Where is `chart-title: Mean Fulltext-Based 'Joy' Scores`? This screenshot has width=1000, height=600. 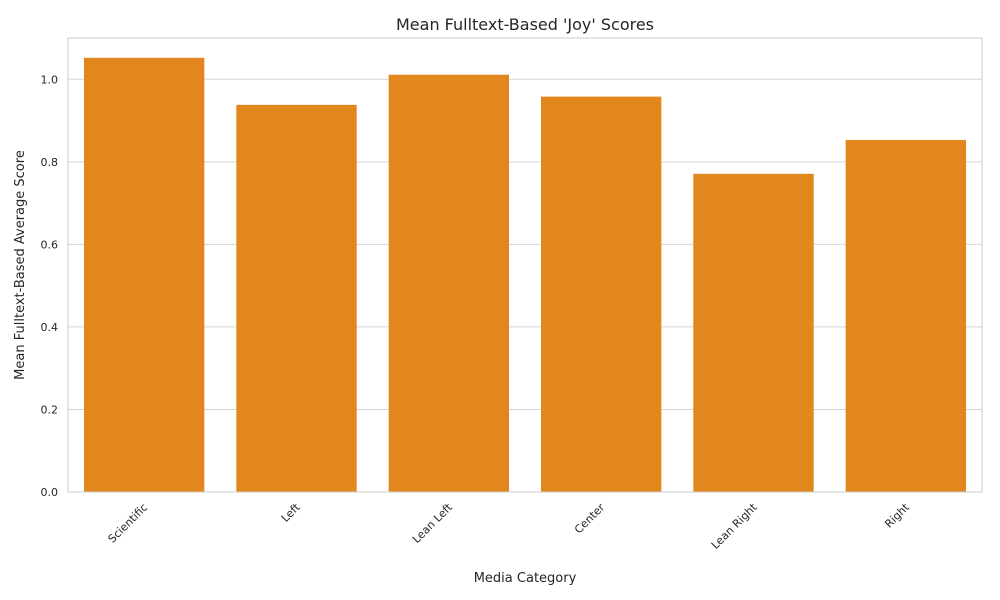
chart-title: Mean Fulltext-Based 'Joy' Scores is located at coordinates (525, 24).